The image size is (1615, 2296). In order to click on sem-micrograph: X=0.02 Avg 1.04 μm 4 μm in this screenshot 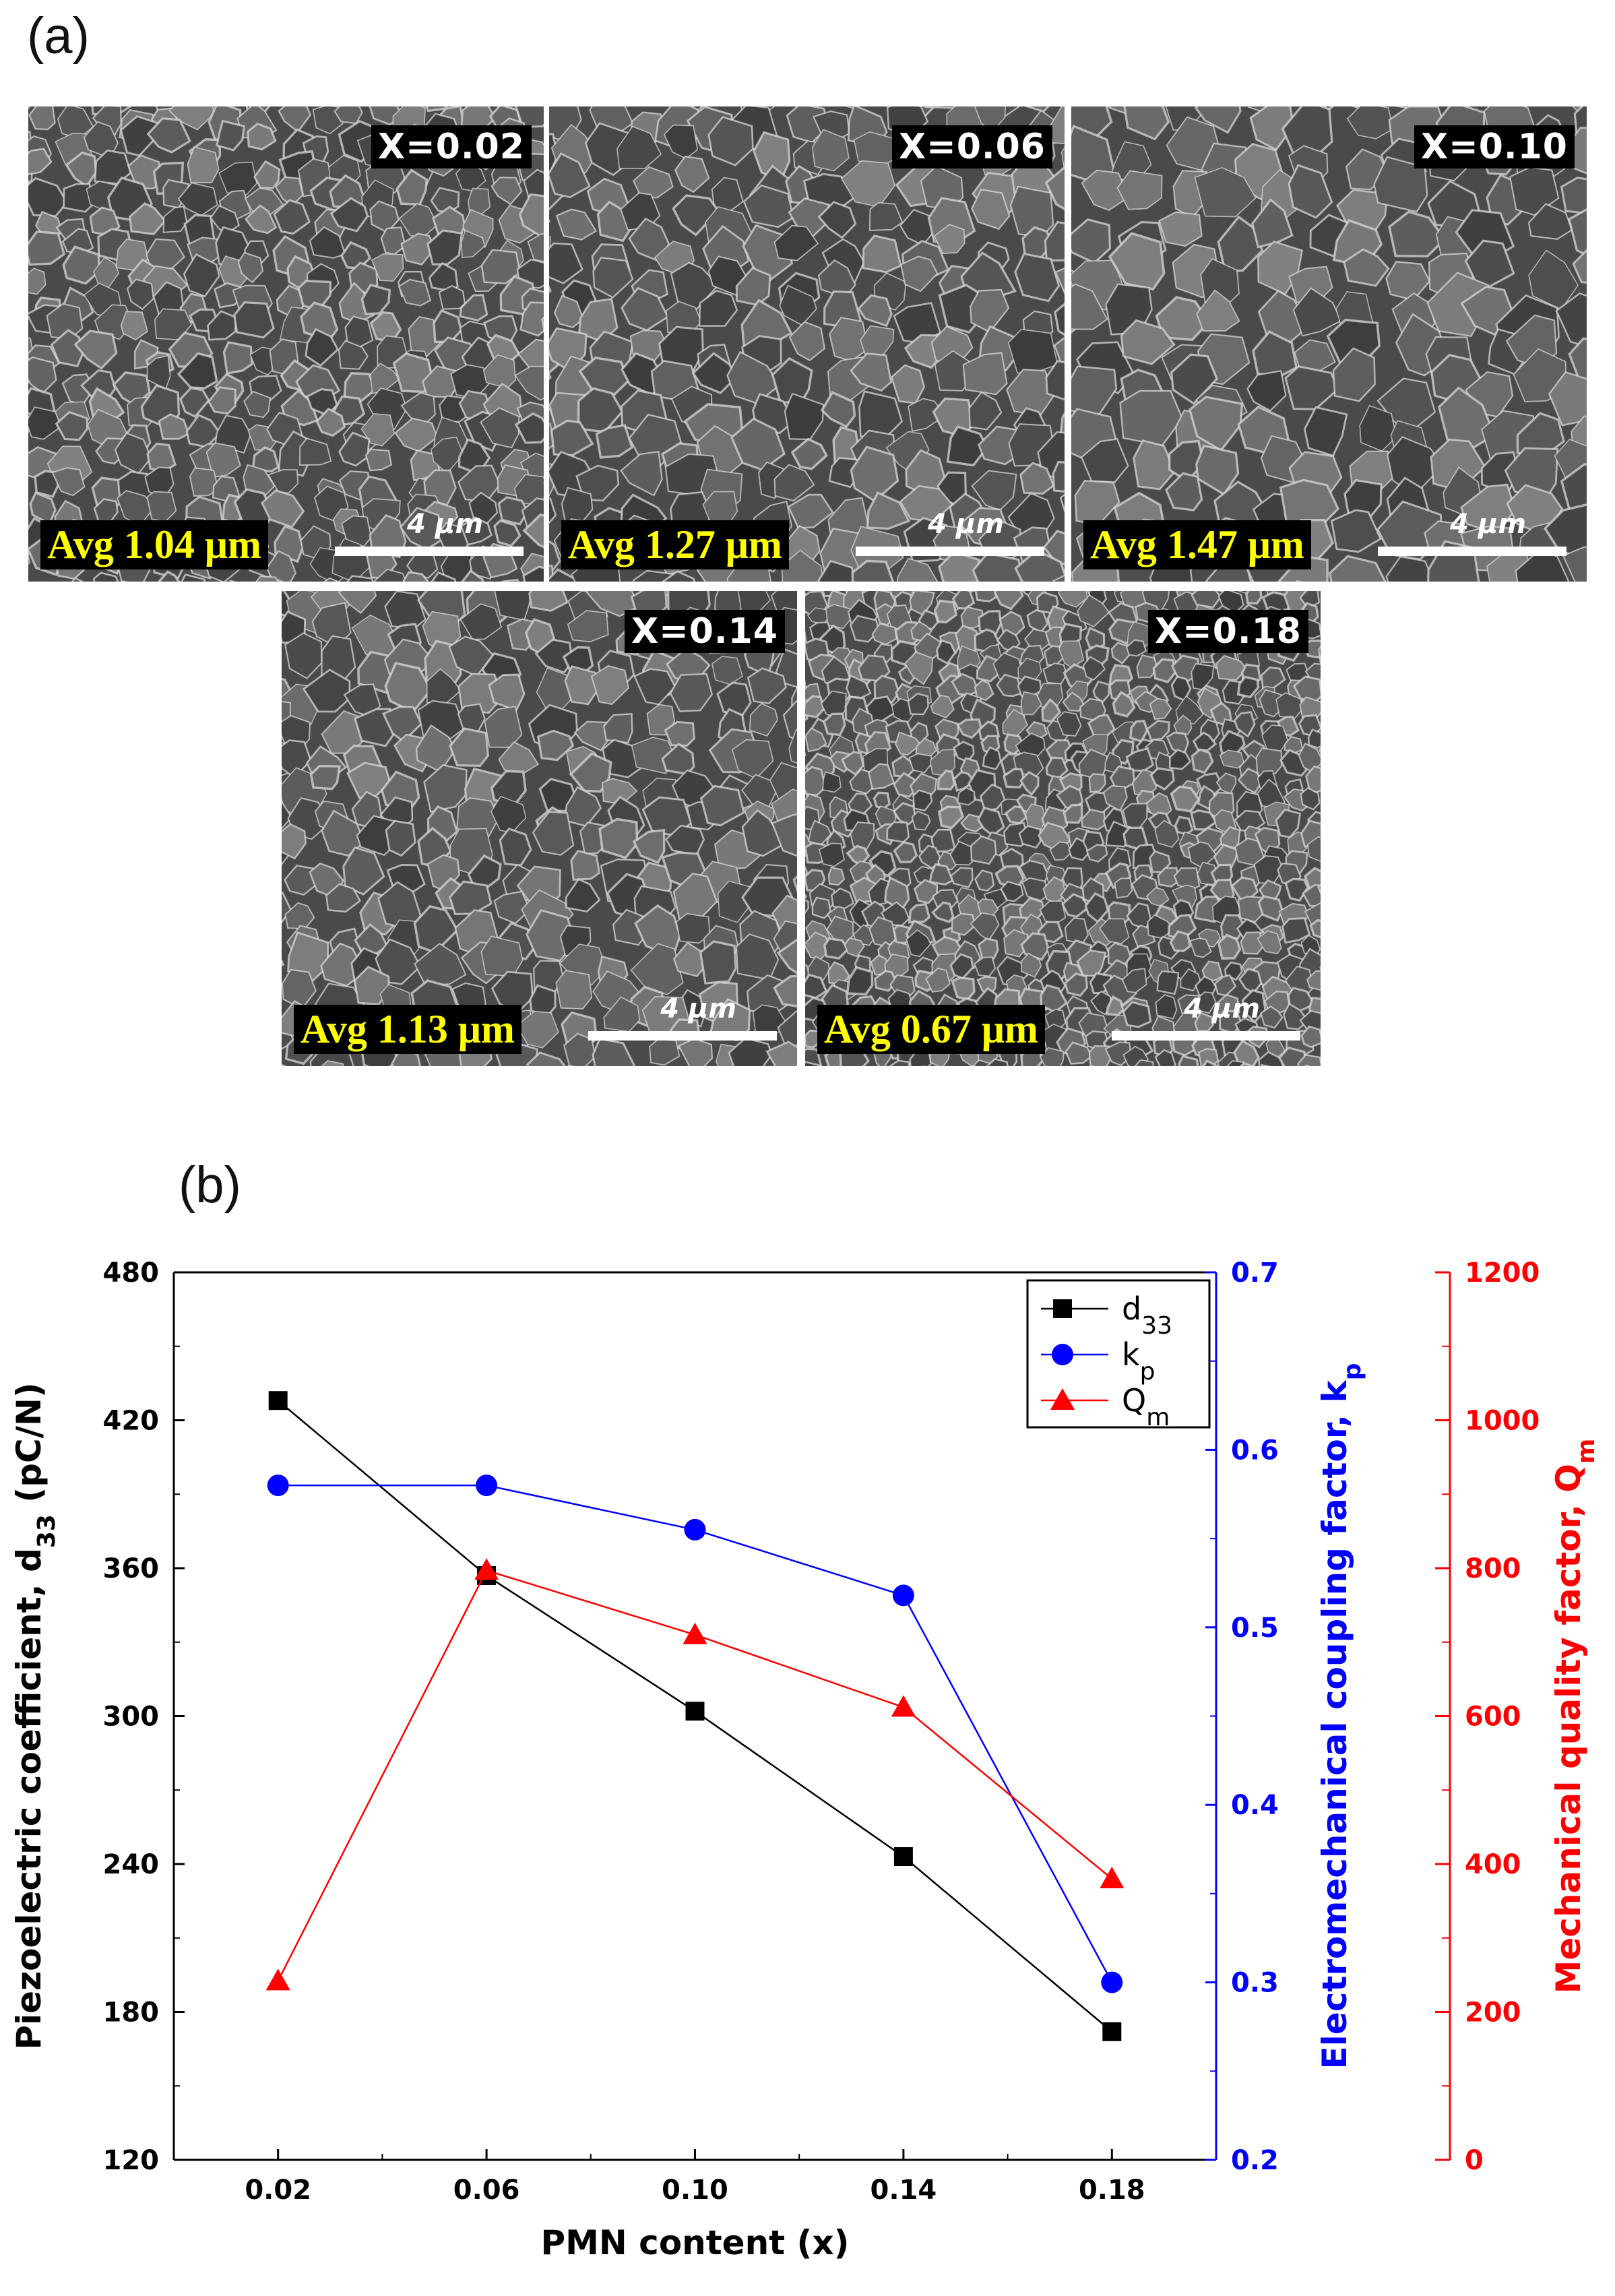, I will do `click(286, 344)`.